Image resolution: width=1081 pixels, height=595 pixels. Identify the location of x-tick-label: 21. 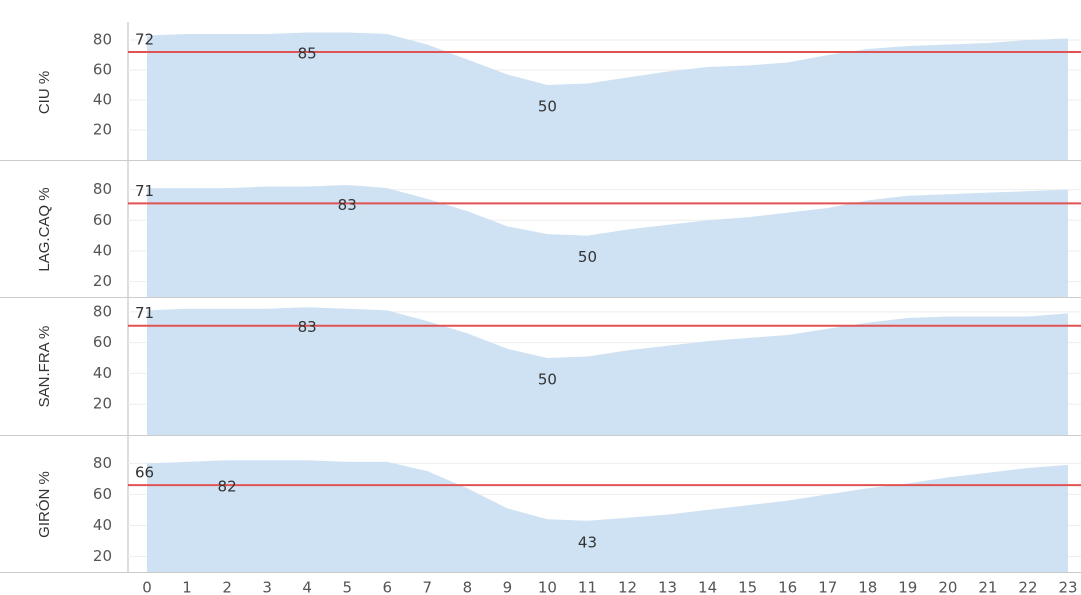
(987, 587).